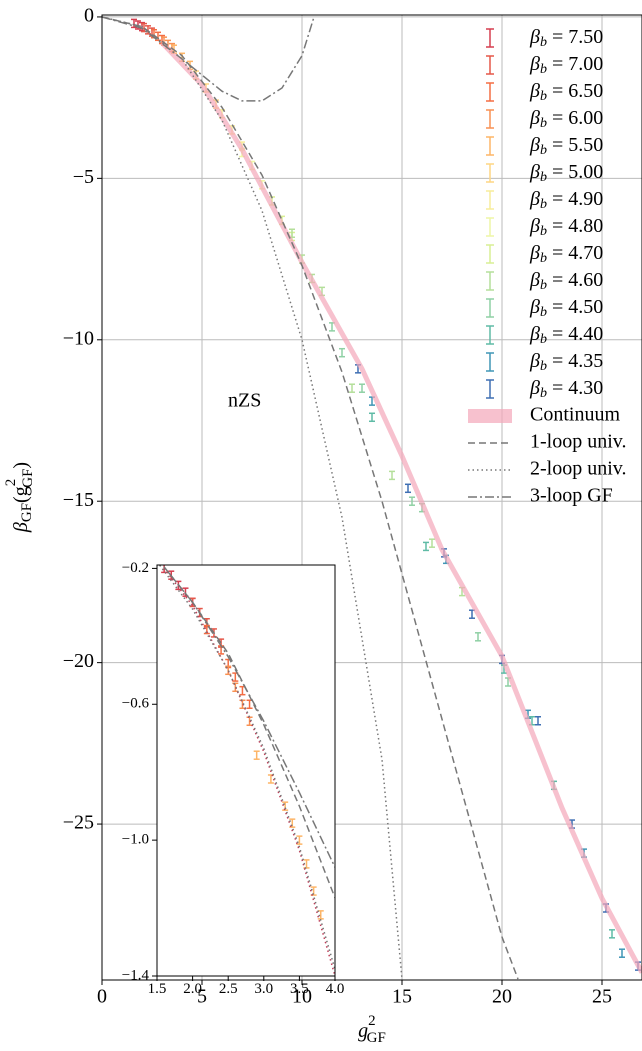 The height and width of the screenshot is (1051, 642). Describe the element at coordinates (602, 997) in the screenshot. I see `x-tick-label: 25` at that location.